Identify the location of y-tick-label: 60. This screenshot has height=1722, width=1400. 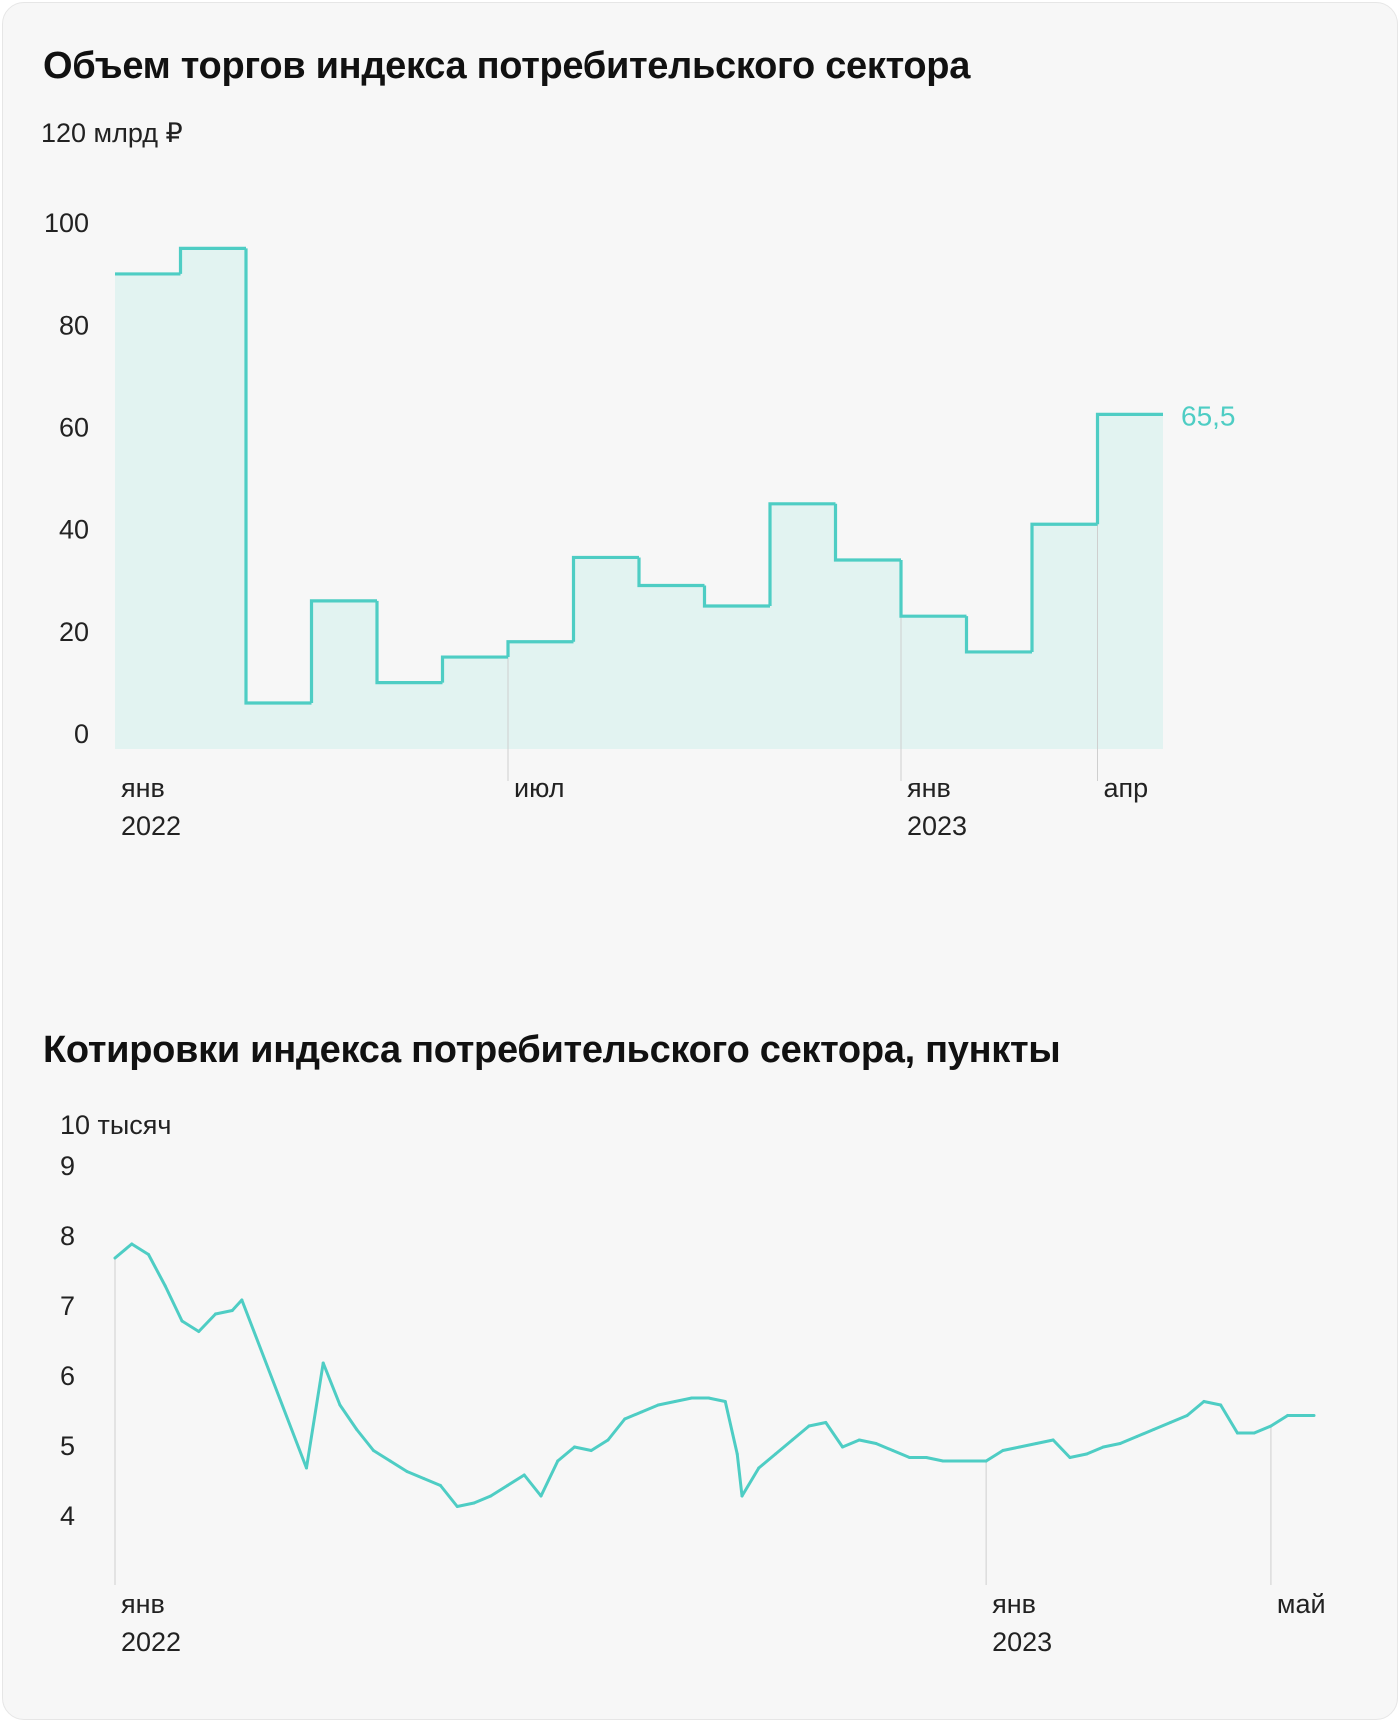
(74, 428).